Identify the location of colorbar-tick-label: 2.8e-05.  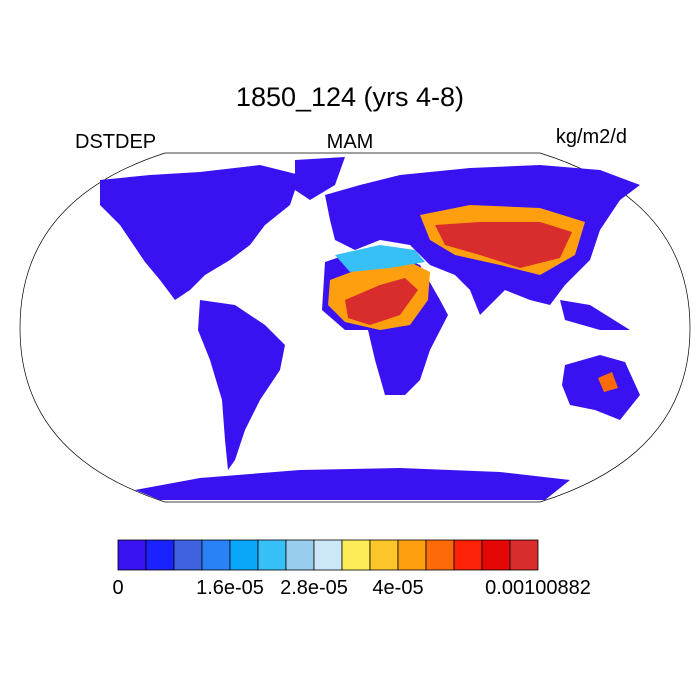
(314, 588).